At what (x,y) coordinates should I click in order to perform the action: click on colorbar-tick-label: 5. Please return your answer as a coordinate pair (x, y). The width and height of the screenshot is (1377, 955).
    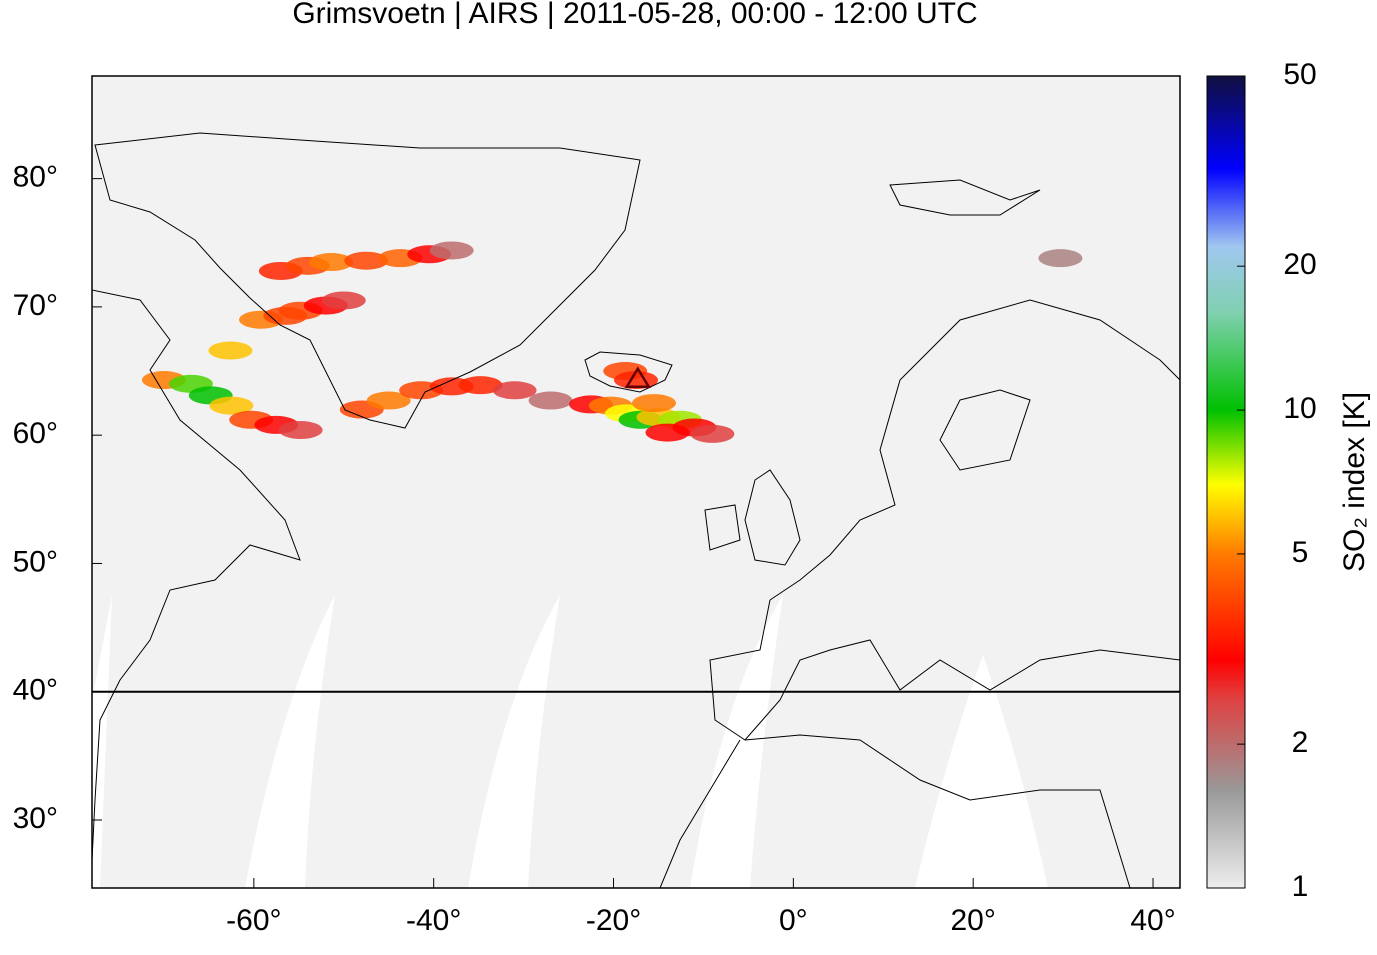
    Looking at the image, I should click on (1300, 552).